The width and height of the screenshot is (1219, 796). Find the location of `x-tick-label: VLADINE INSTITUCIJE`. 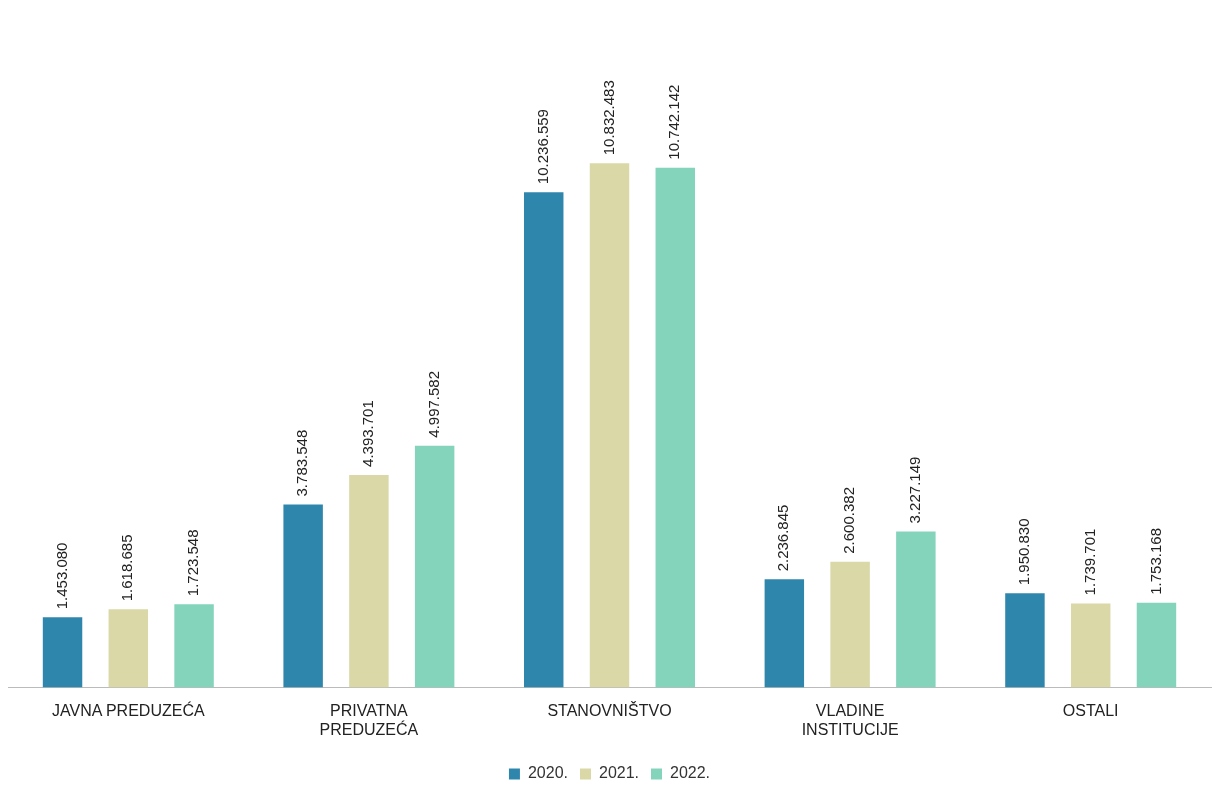

x-tick-label: VLADINE INSTITUCIJE is located at coordinates (850, 719).